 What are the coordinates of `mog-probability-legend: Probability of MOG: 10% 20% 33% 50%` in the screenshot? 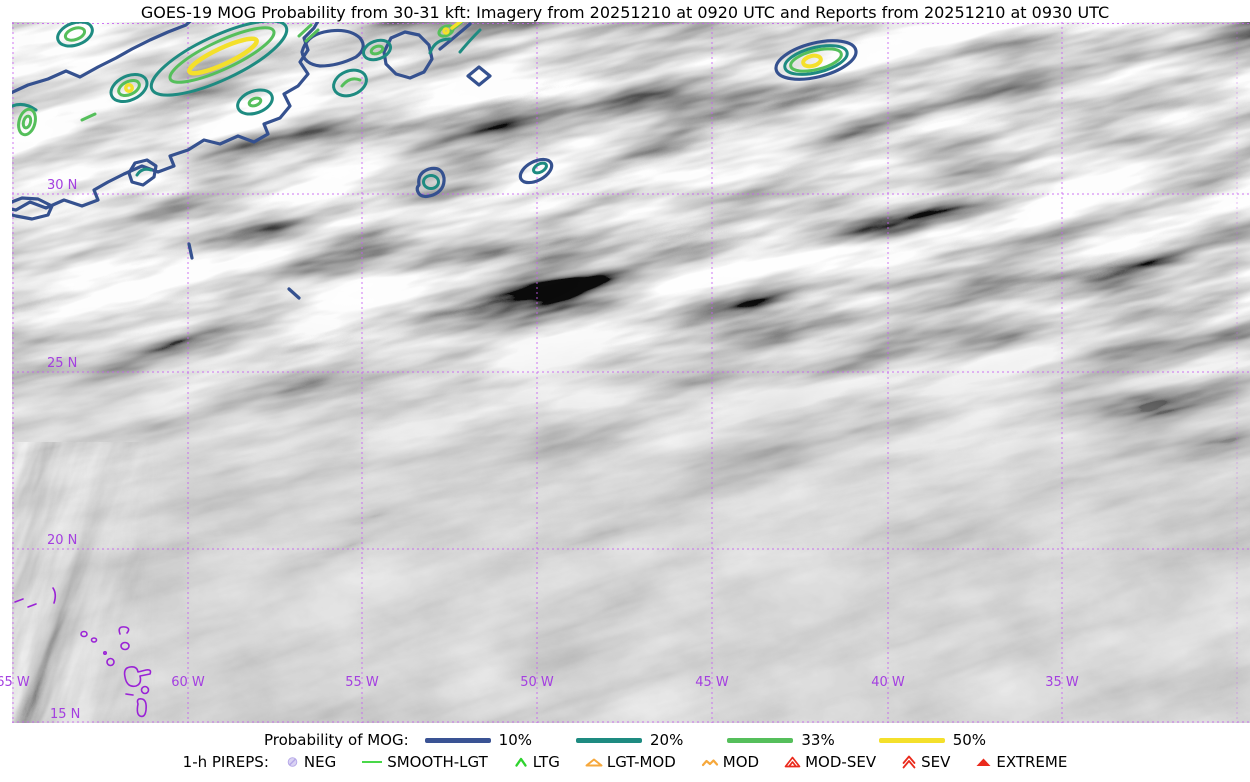 It's located at (625, 740).